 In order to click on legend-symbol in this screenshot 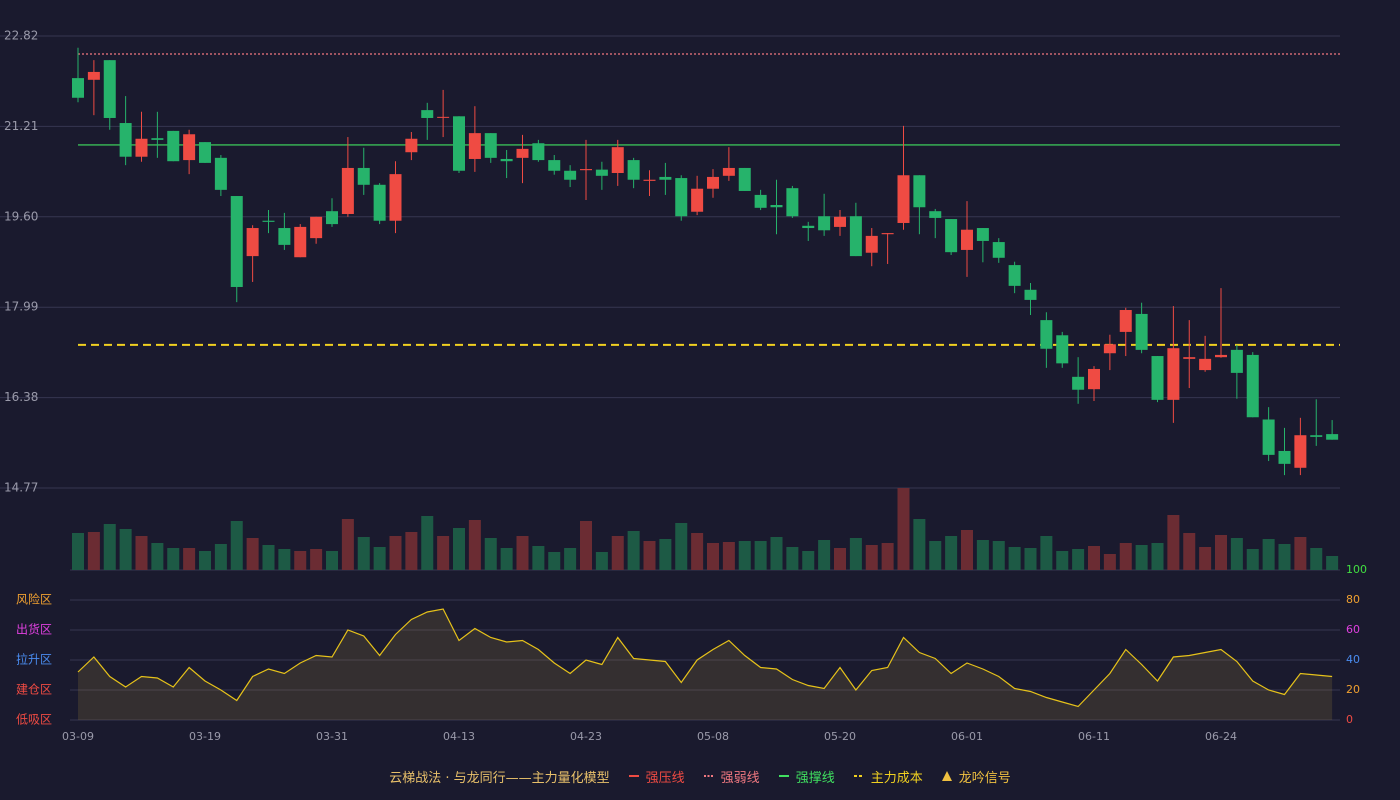, I will do `click(946, 776)`.